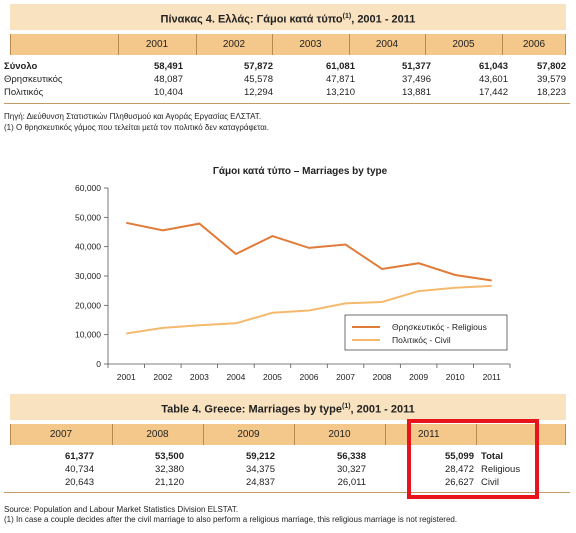 This screenshot has height=533, width=576. What do you see at coordinates (79, 456) in the screenshot?
I see `cell: 61,377` at bounding box center [79, 456].